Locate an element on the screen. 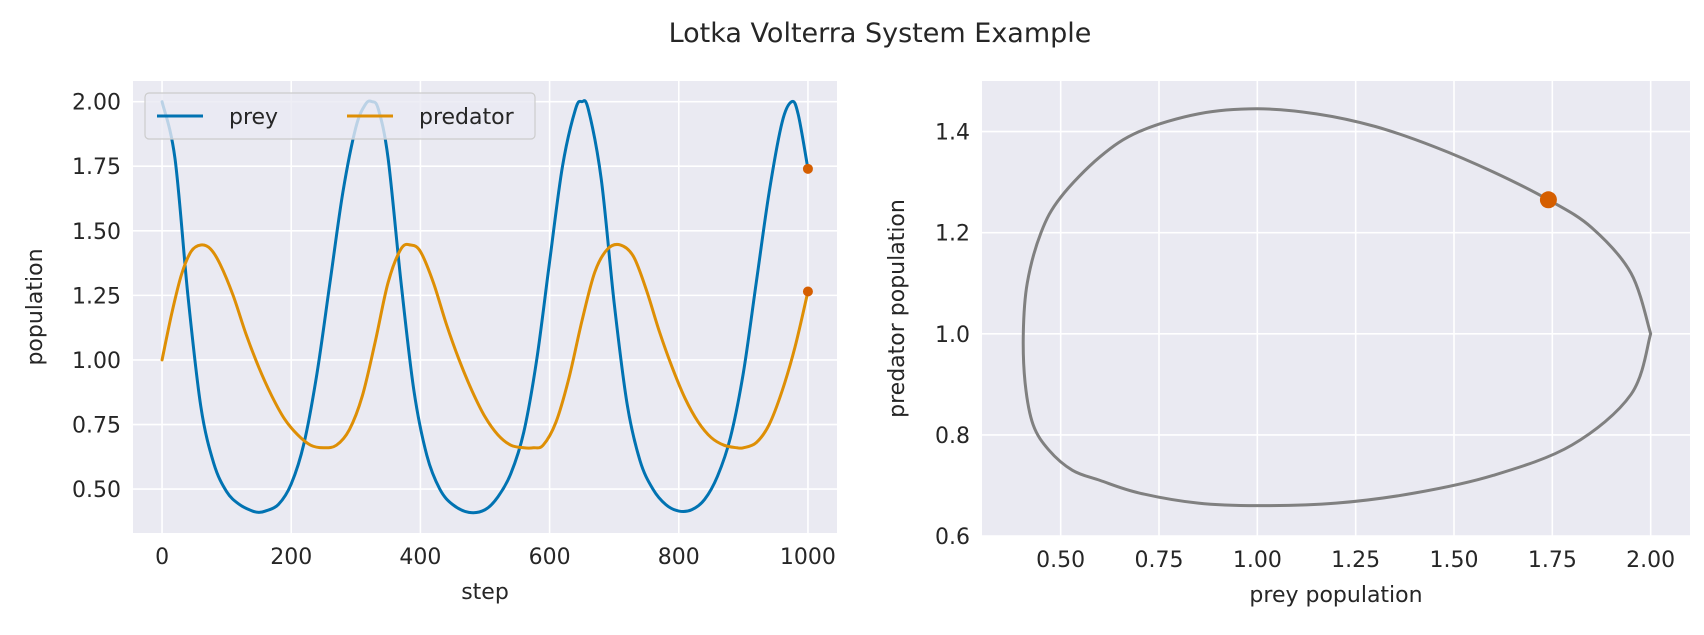  x-tick-label: 1000 is located at coordinates (808, 557).